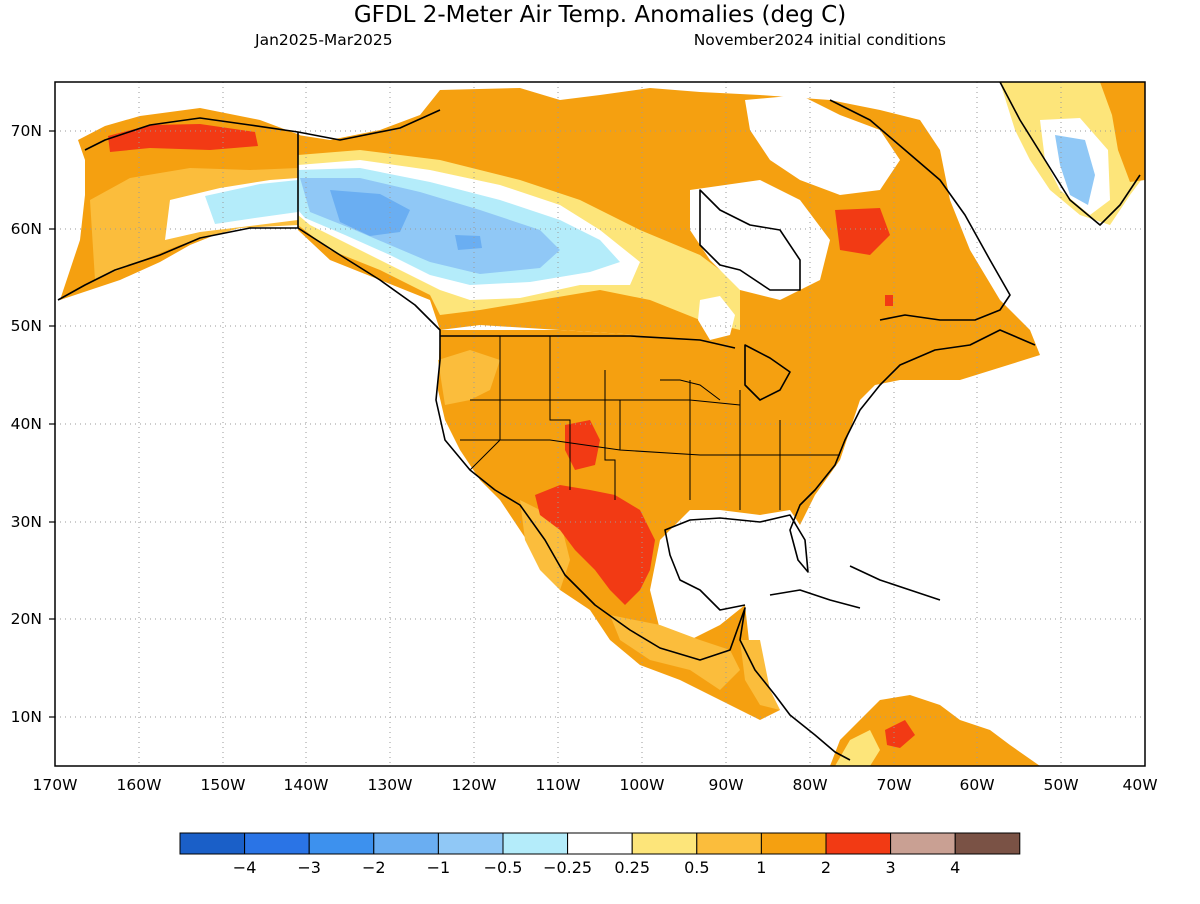 The width and height of the screenshot is (1200, 904). What do you see at coordinates (503, 867) in the screenshot?
I see `legend-label: −0.5` at bounding box center [503, 867].